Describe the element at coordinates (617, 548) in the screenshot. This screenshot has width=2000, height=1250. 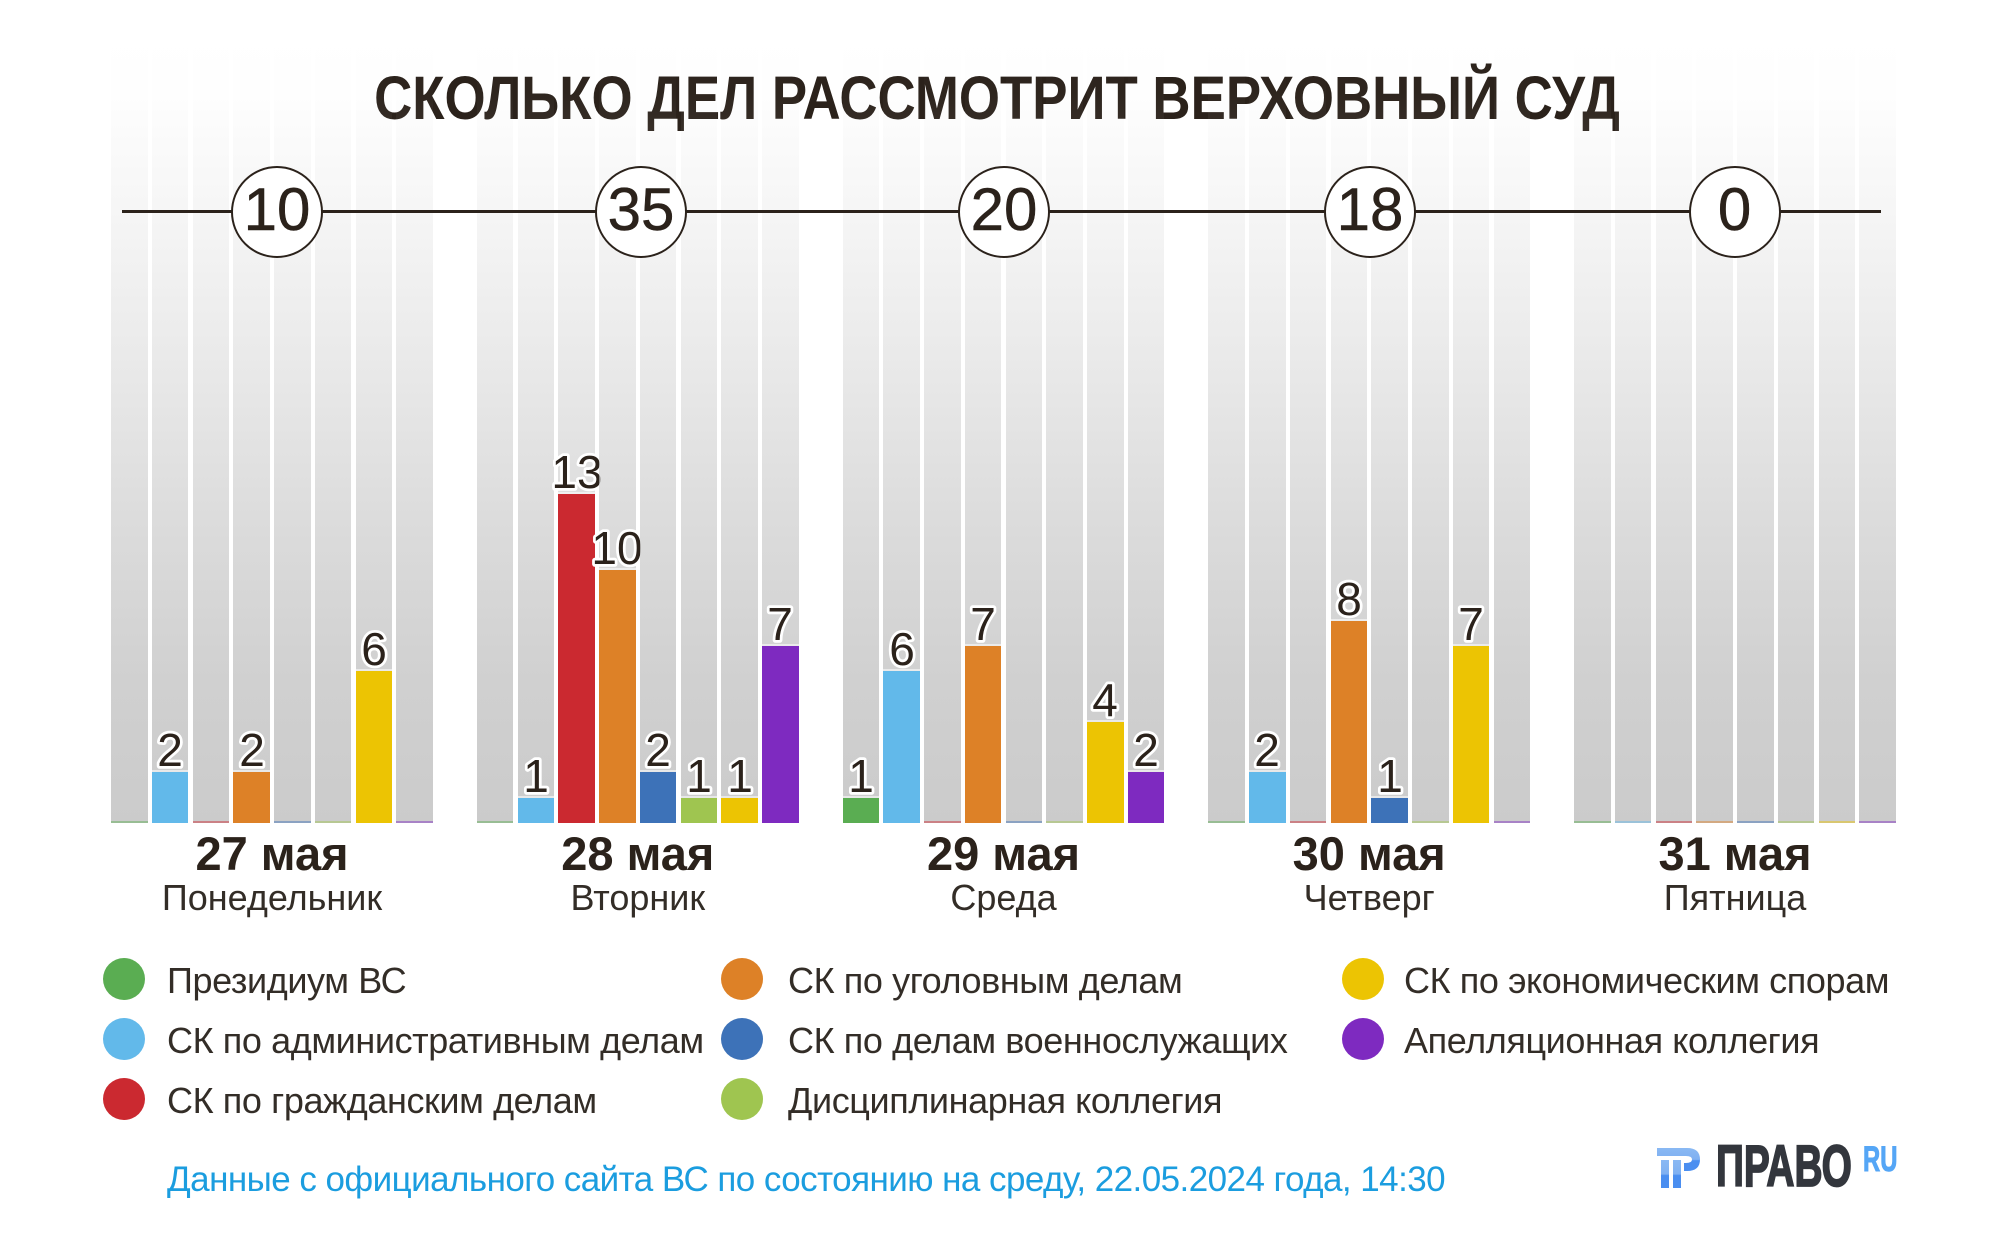
I see `svg-text: 10` at that location.